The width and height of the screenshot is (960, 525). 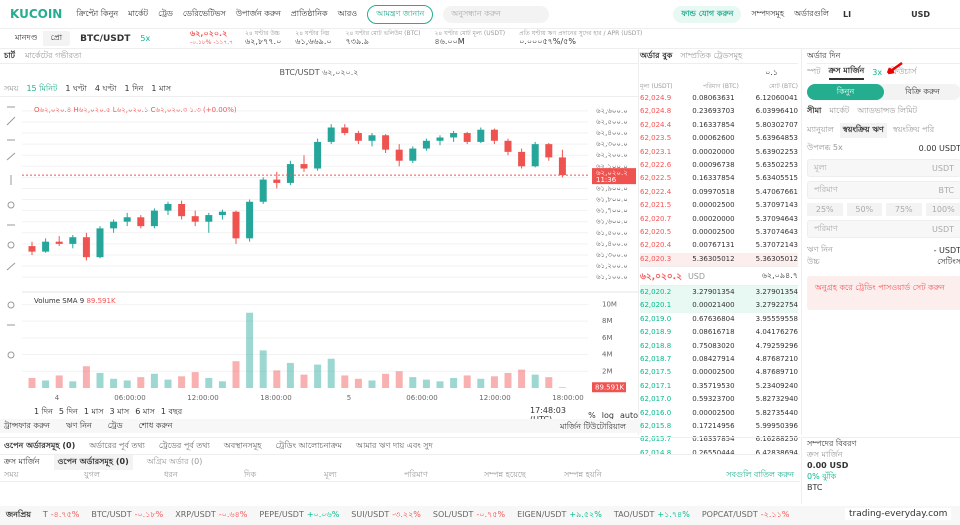 I want to click on menu-item: ট্রেড, so click(x=165, y=13).